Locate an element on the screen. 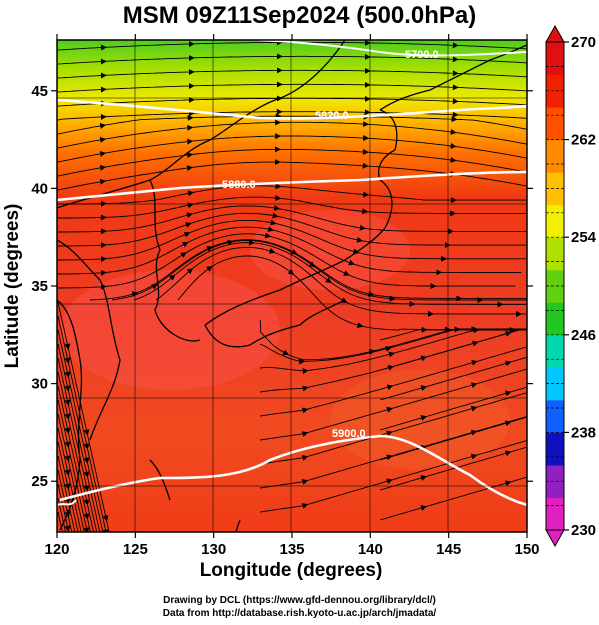  colorbar-label: 230 is located at coordinates (583, 530).